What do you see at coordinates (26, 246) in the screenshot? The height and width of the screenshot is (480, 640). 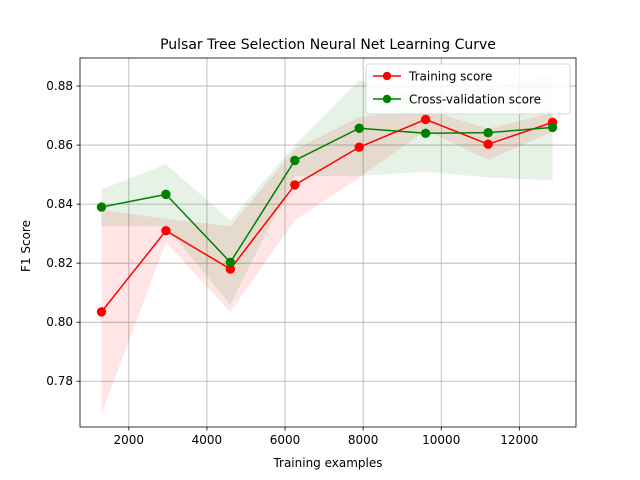 I see `y-axis-label: F1 Score` at bounding box center [26, 246].